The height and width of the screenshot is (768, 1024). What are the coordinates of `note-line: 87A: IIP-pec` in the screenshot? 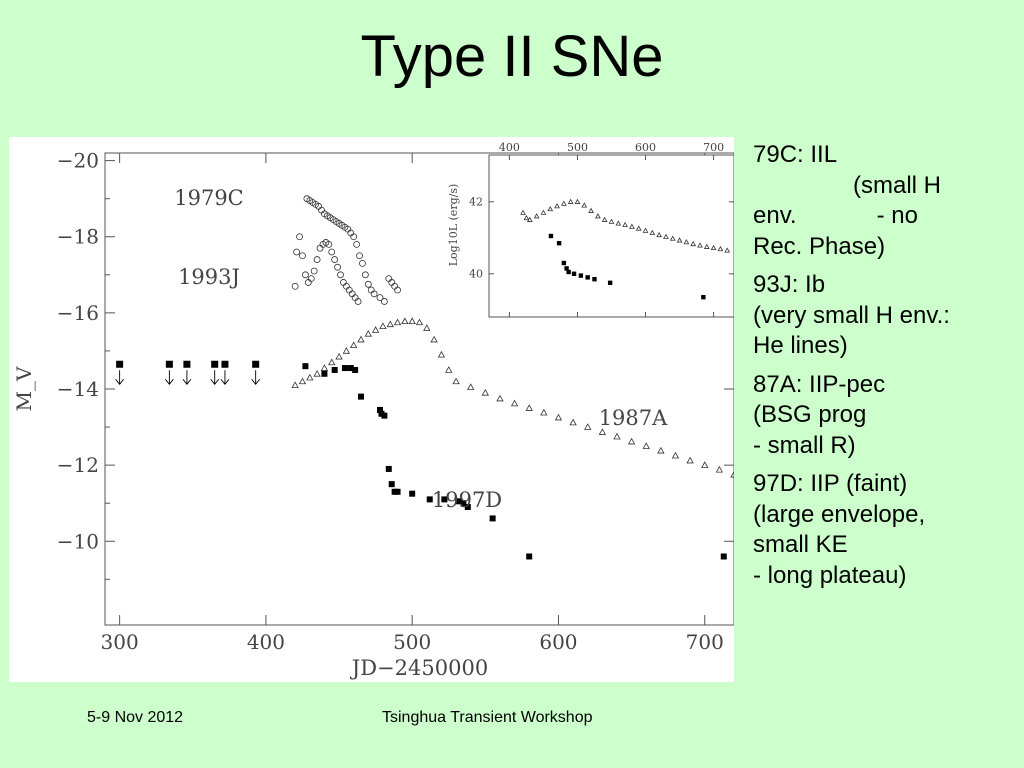 It's located at (819, 384).